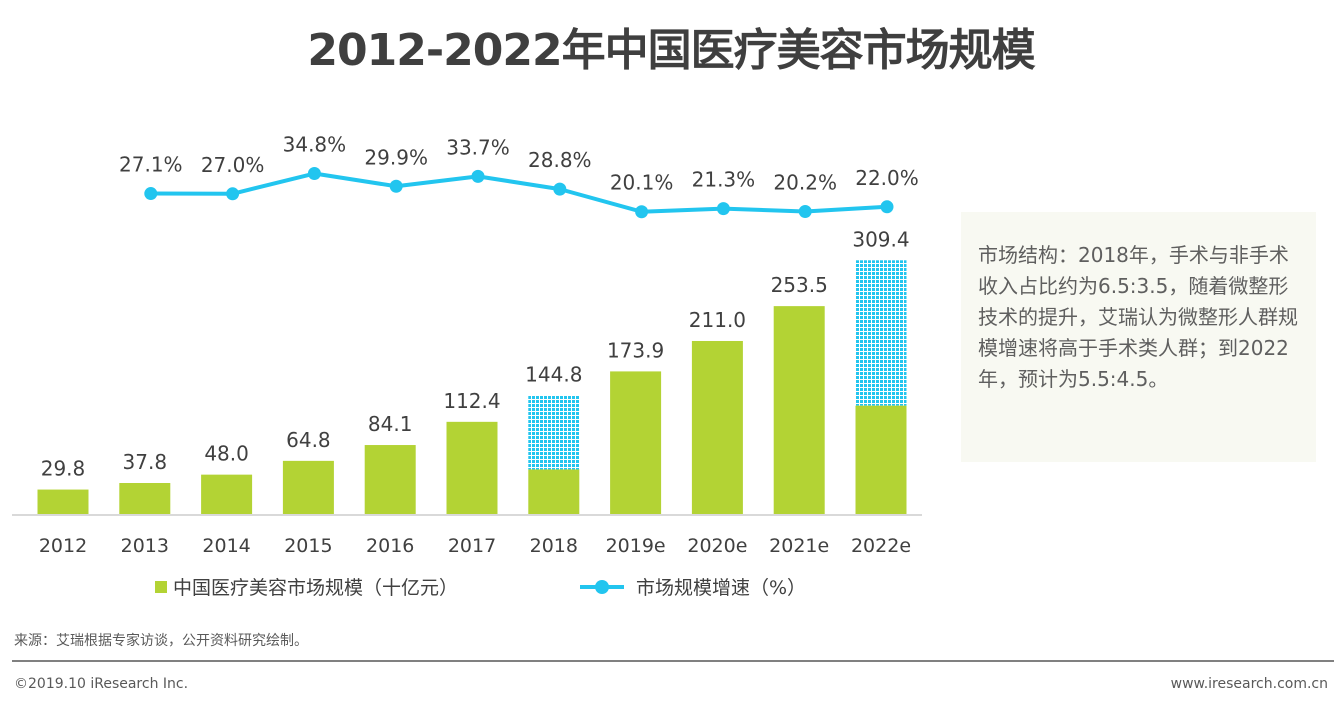  What do you see at coordinates (673, 661) in the screenshot?
I see `footer-divider` at bounding box center [673, 661].